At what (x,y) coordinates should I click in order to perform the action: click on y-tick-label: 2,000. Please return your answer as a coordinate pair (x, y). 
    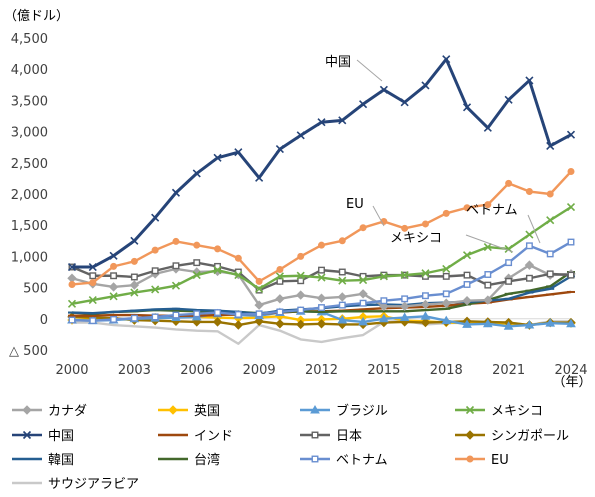
    Looking at the image, I should click on (29, 195).